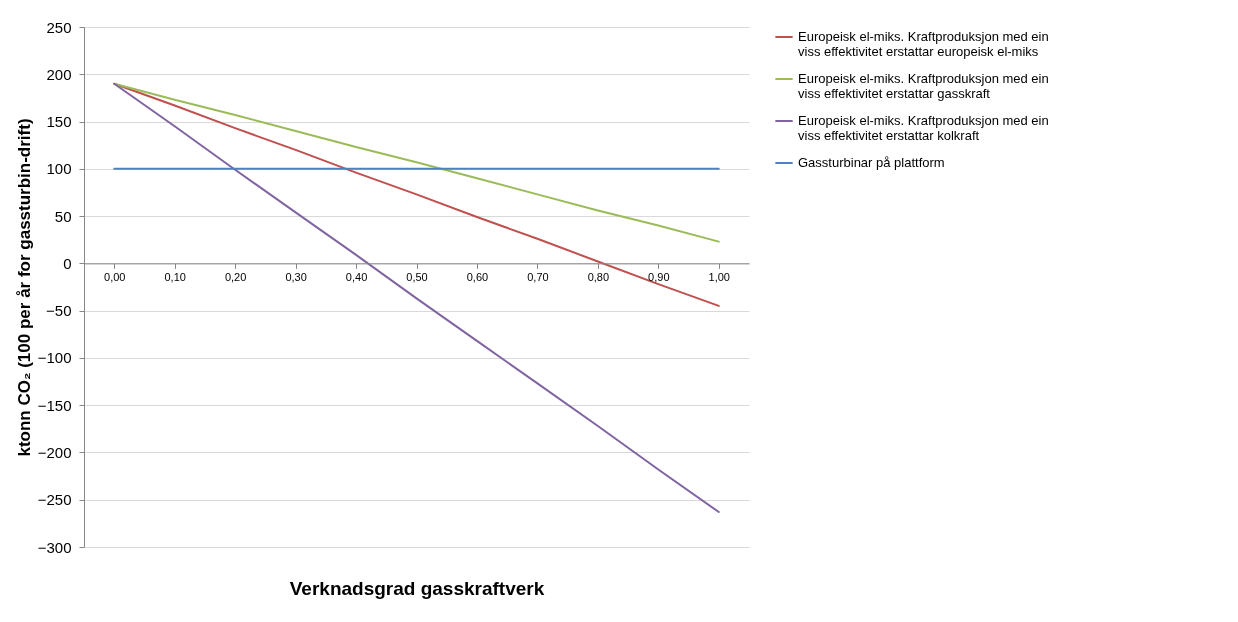 This screenshot has width=1238, height=622. Describe the element at coordinates (923, 128) in the screenshot. I see `legend-label: Europeisk el-miks. Kraftproduksjon med ein viss effektivitet erstattar kolkraft` at that location.